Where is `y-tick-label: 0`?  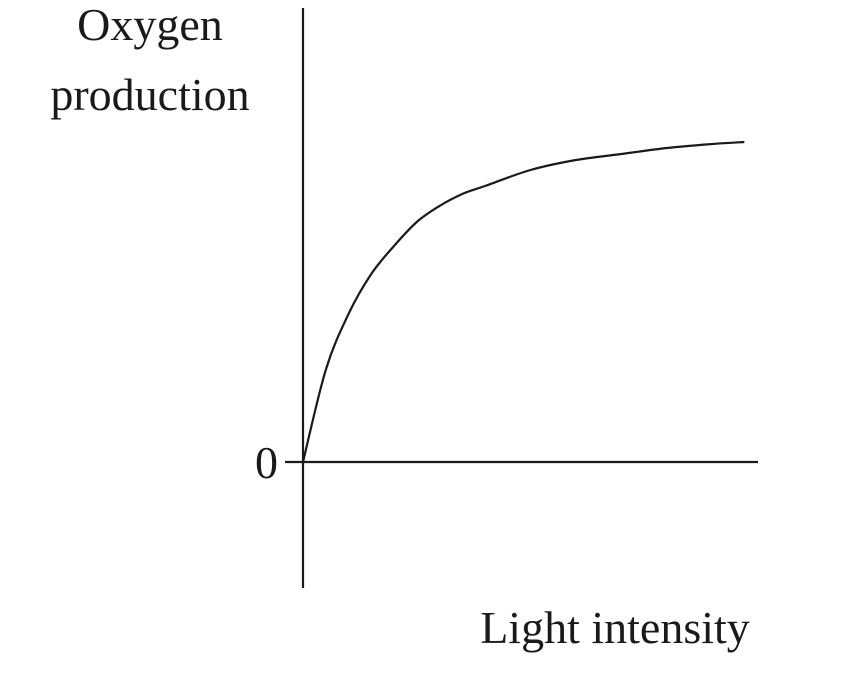
y-tick-label: 0 is located at coordinates (266, 462).